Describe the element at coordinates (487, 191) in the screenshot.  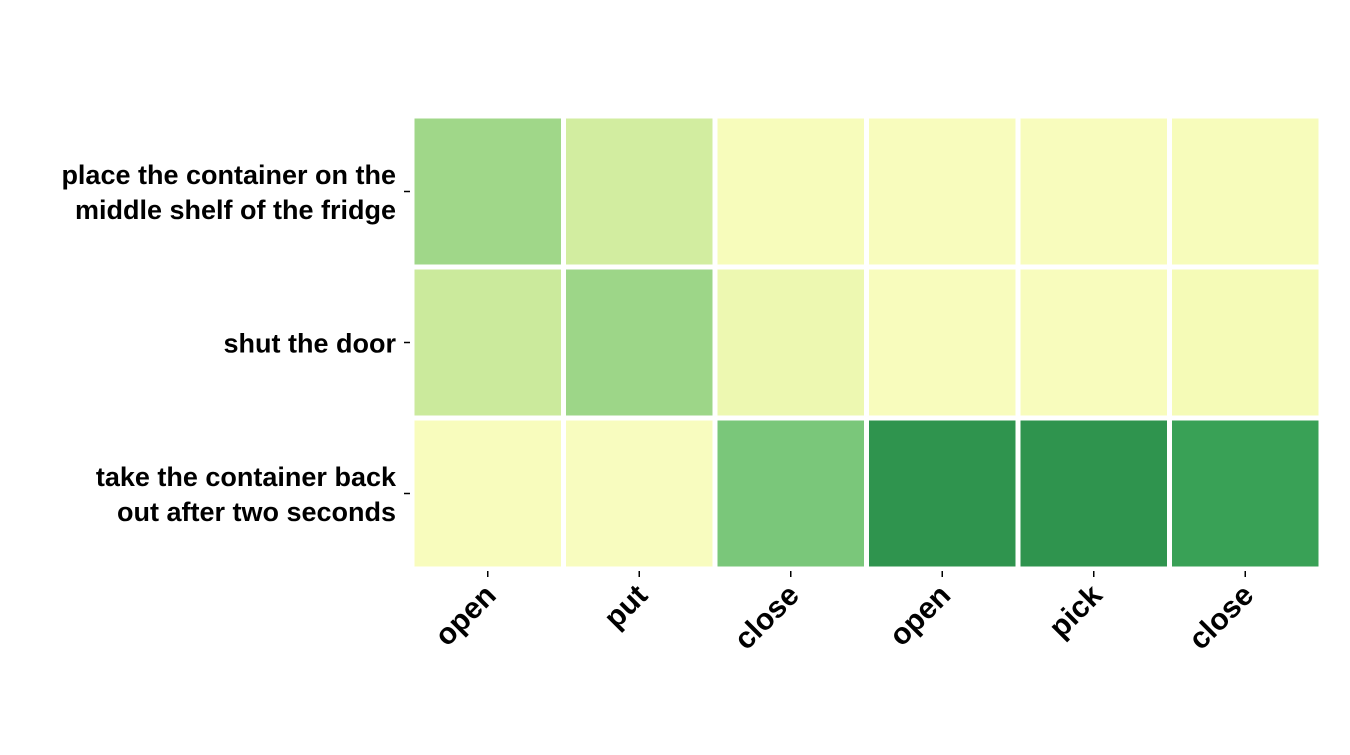
I see `heatmap-cell-r0-c0` at that location.